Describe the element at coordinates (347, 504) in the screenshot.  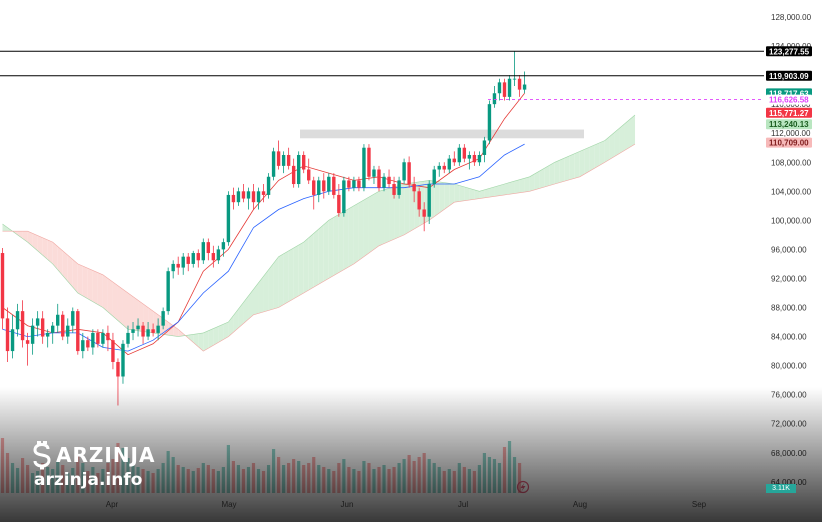
I see `x-tick-label: Jun` at that location.